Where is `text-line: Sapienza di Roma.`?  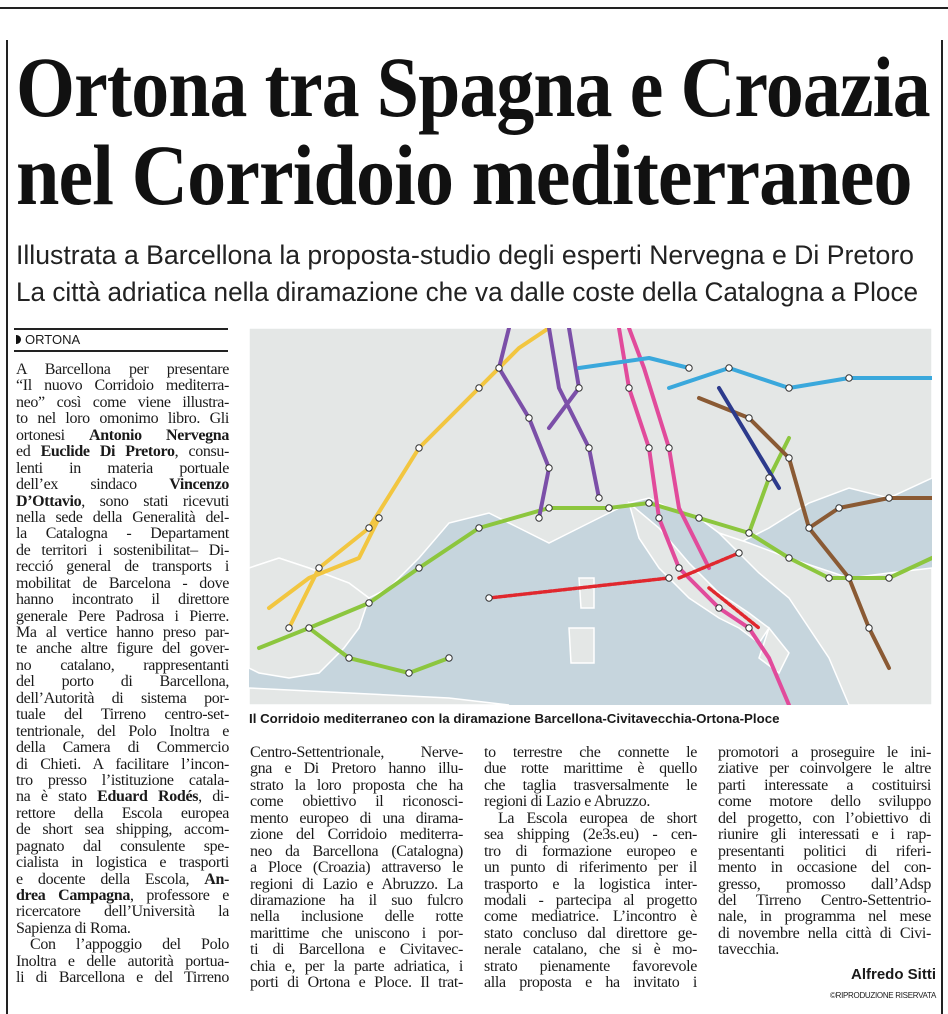 text-line: Sapienza di Roma. is located at coordinates (73, 928).